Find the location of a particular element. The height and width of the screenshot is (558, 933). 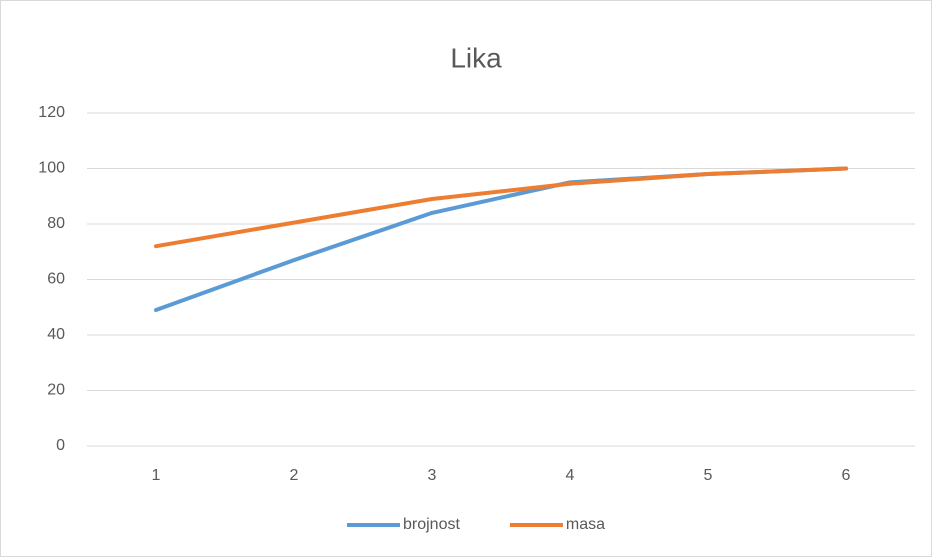

legend-label: masa is located at coordinates (585, 524).